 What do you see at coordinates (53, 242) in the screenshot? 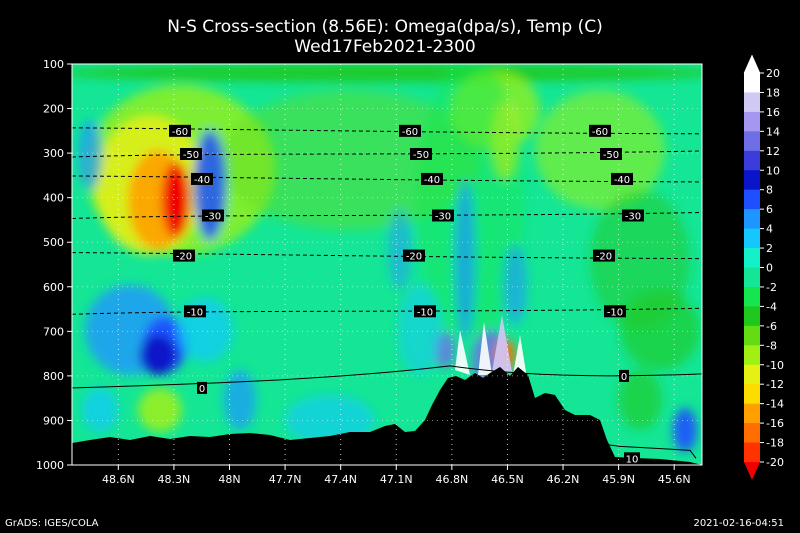
I see `y-tick-label: 500` at bounding box center [53, 242].